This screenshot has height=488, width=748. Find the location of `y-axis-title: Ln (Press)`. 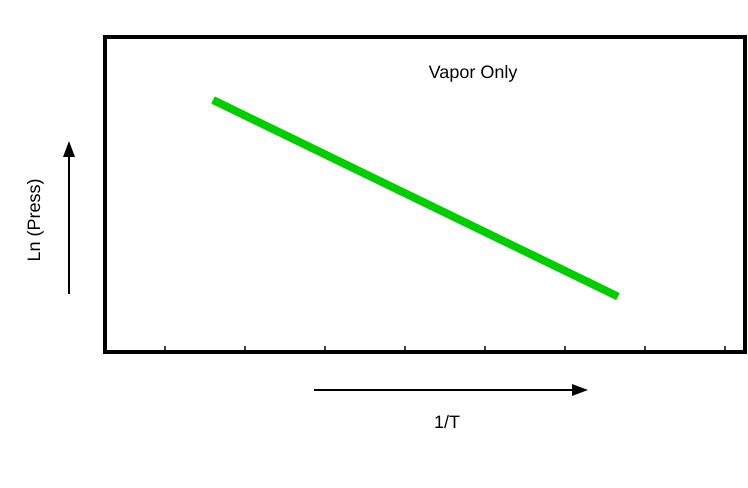

y-axis-title: Ln (Press) is located at coordinates (34, 220).